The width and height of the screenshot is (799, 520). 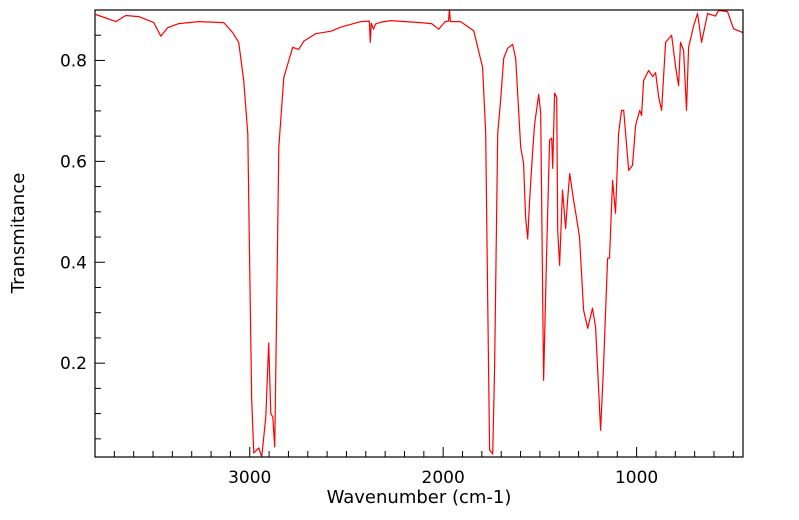 I want to click on x-tick-label: 1000, so click(x=636, y=478).